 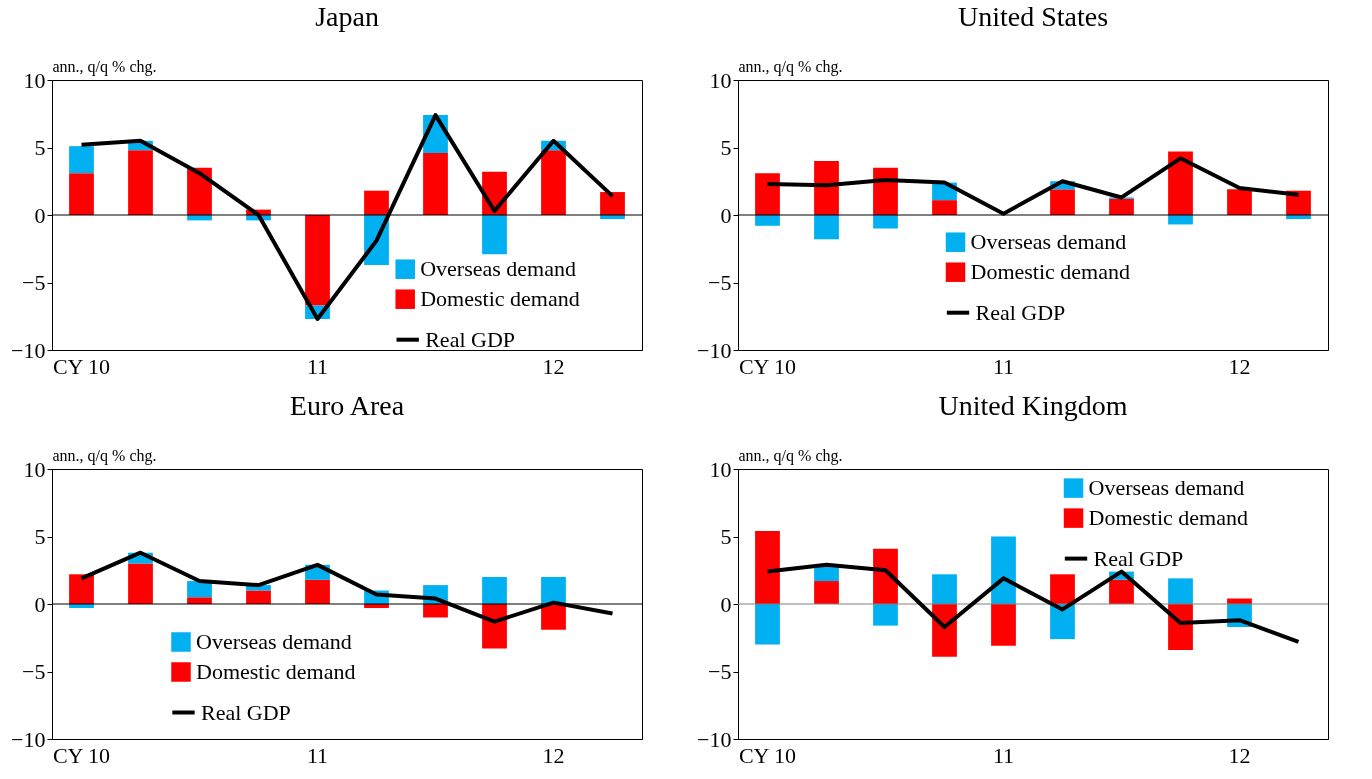 I want to click on chart-title: United Kingdom, so click(x=1033, y=405).